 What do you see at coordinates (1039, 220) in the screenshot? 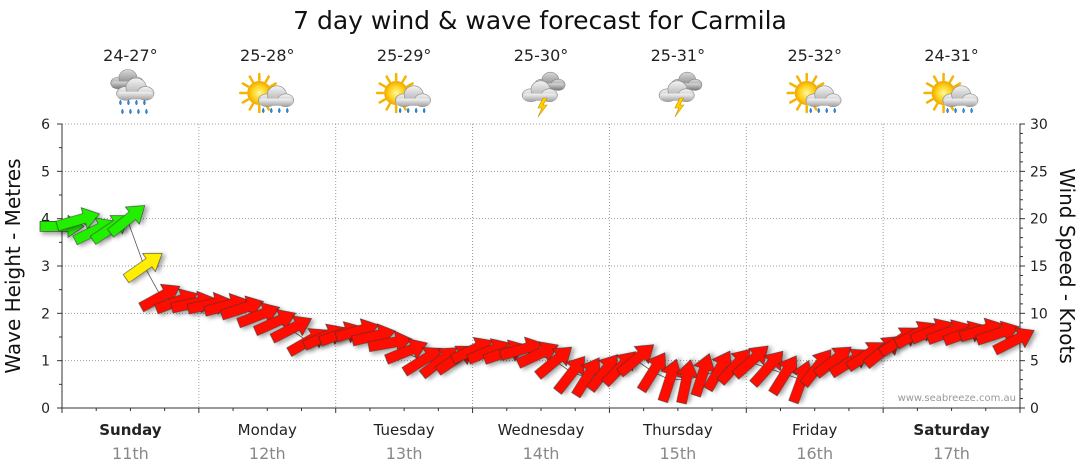
I see `right-tick-label: 20` at bounding box center [1039, 220].